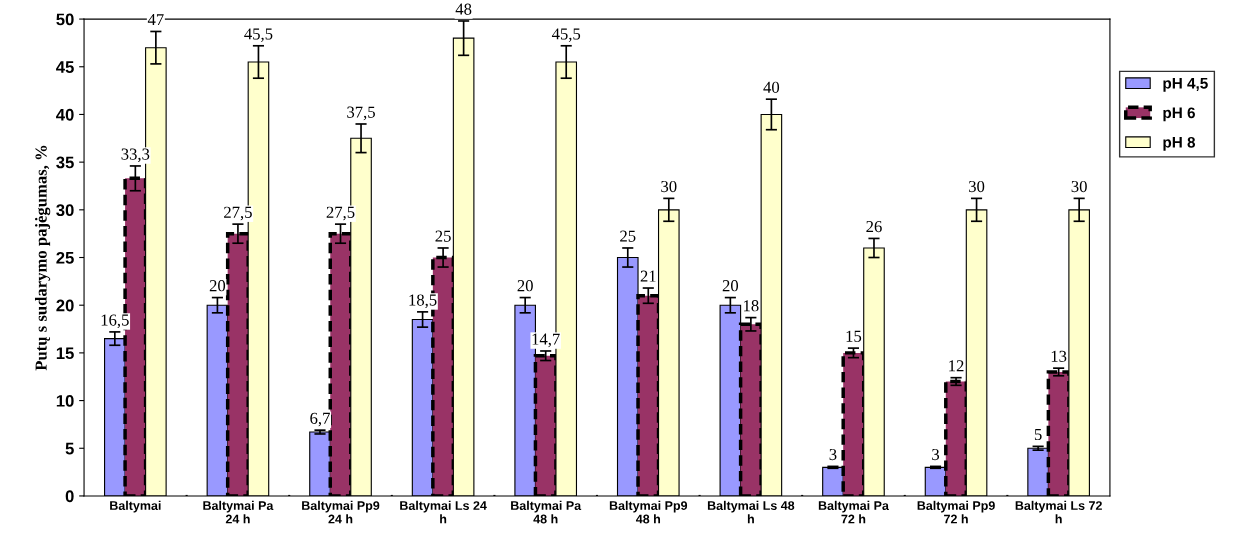  I want to click on data-label: 18,5, so click(423, 301).